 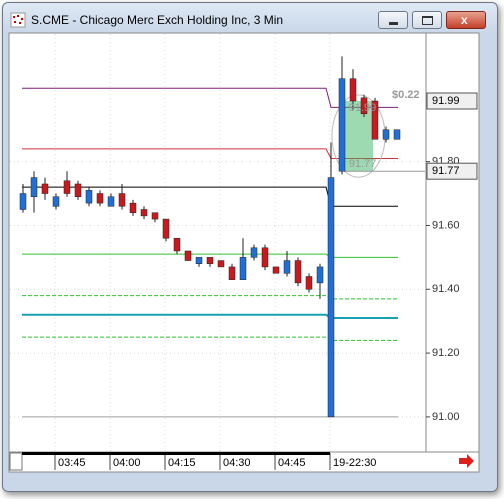 I want to click on x-tick-label: 04:00, so click(x=127, y=463).